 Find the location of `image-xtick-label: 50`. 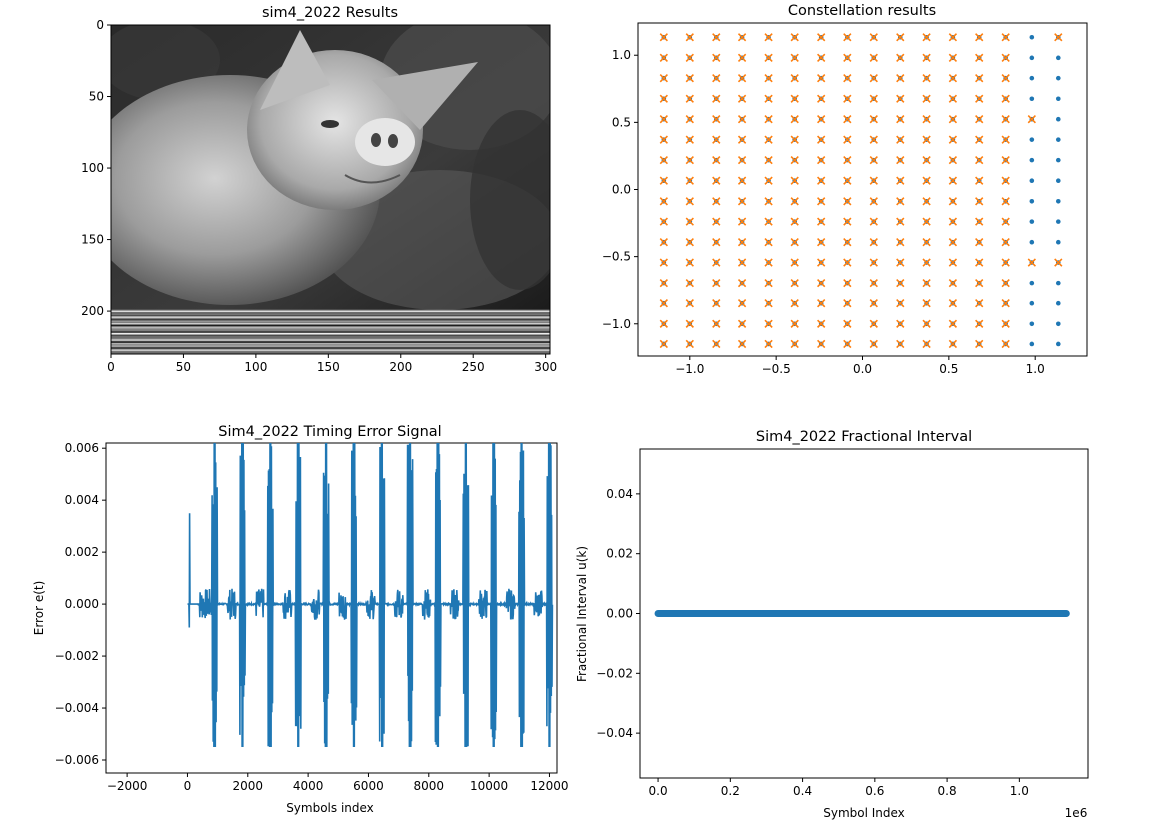

image-xtick-label: 50 is located at coordinates (183, 367).